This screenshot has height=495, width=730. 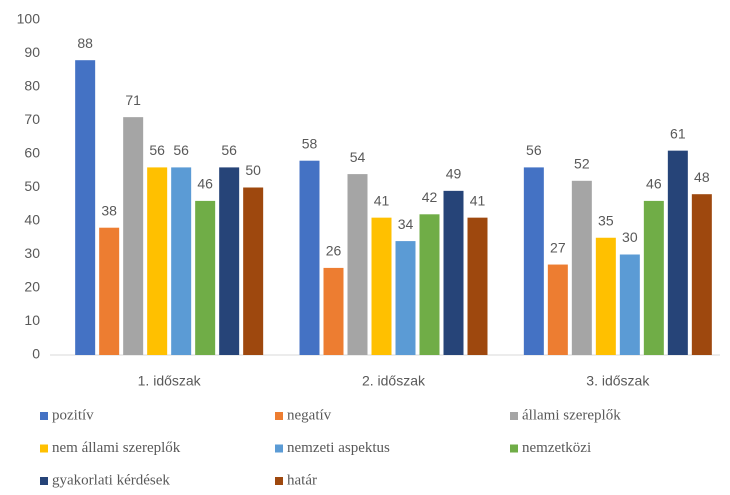 What do you see at coordinates (32, 253) in the screenshot?
I see `y-tick-label: 30` at bounding box center [32, 253].